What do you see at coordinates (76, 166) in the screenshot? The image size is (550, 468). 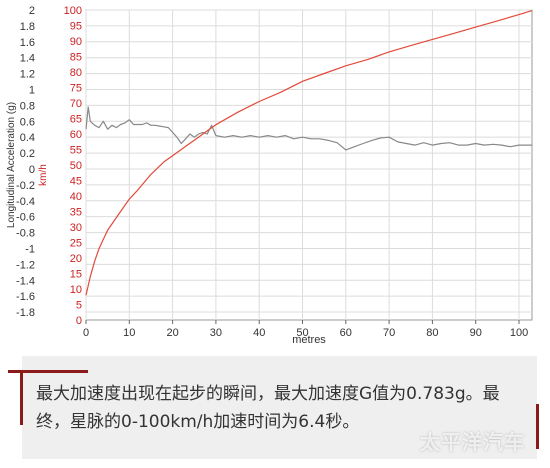 I see `right-tick-label: 50` at bounding box center [76, 166].